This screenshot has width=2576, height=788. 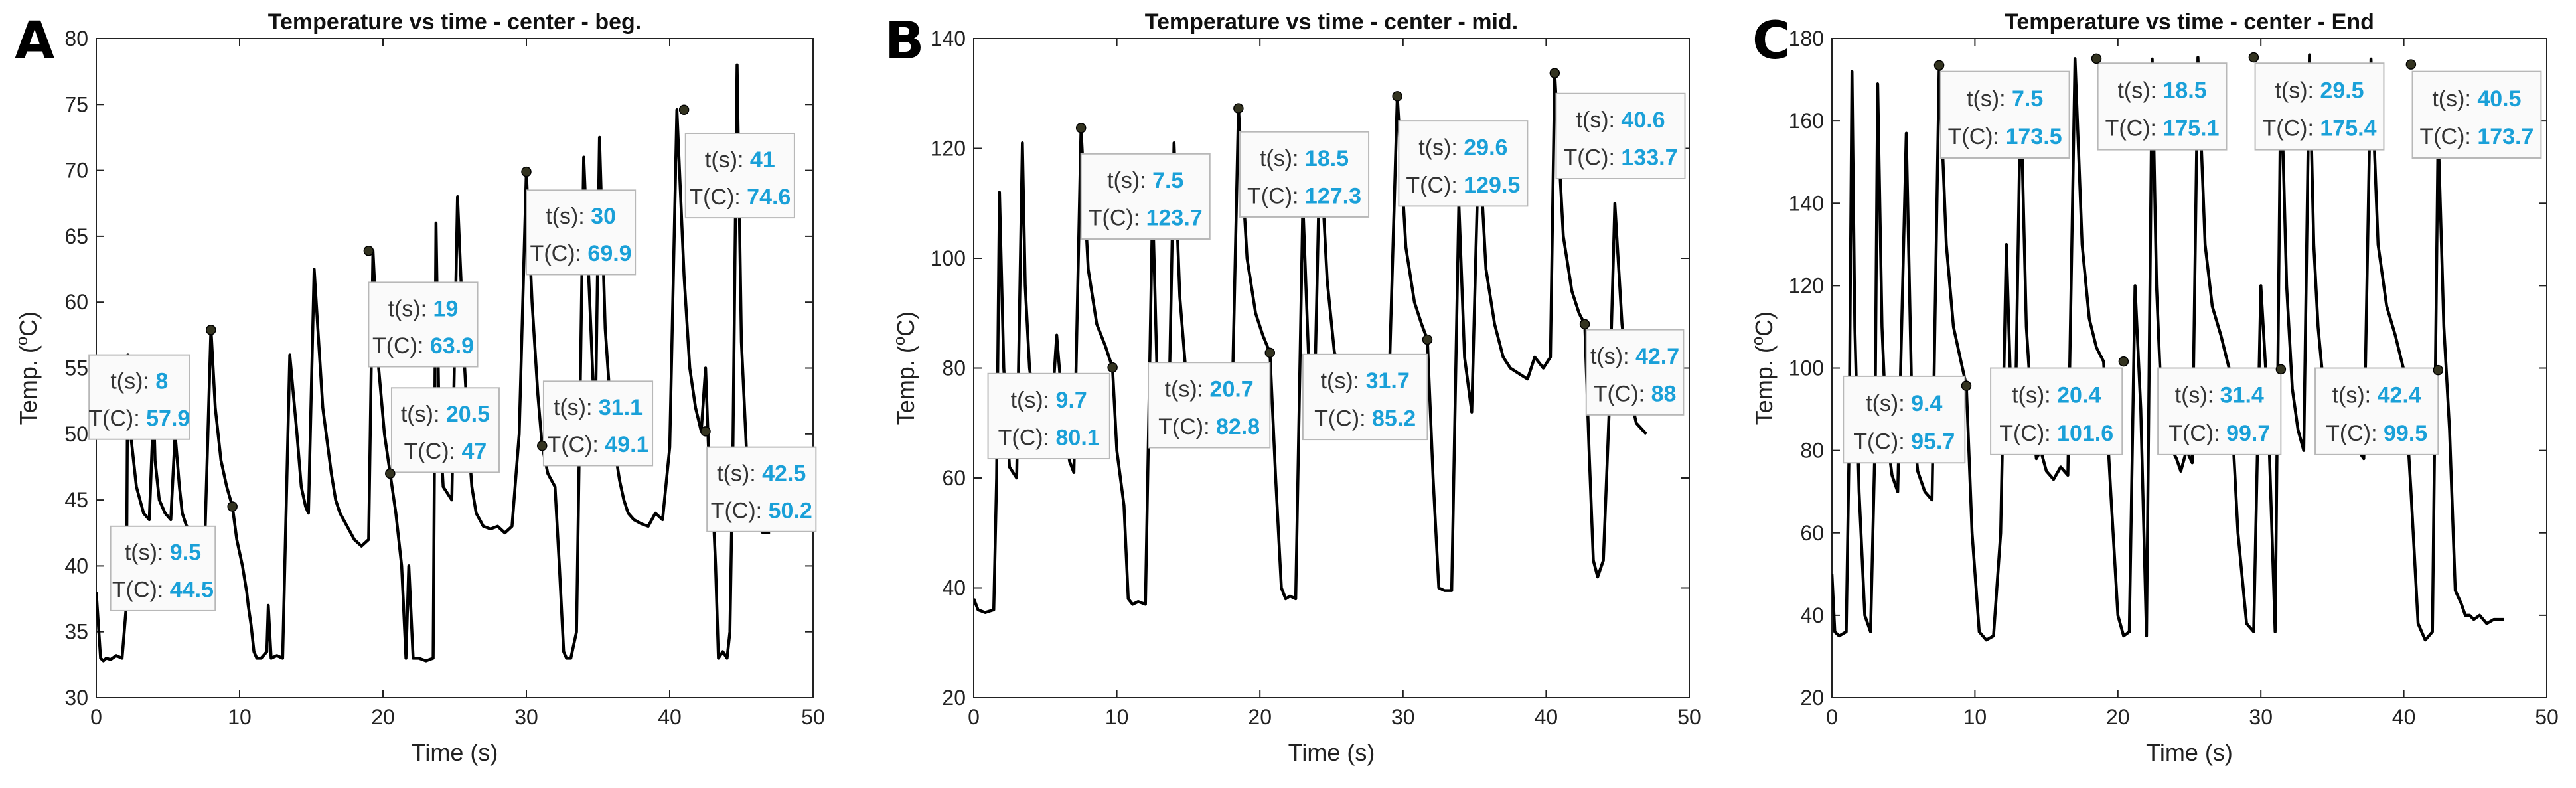 What do you see at coordinates (1145, 180) in the screenshot?
I see `data-tip-time: t(s): 7.5` at bounding box center [1145, 180].